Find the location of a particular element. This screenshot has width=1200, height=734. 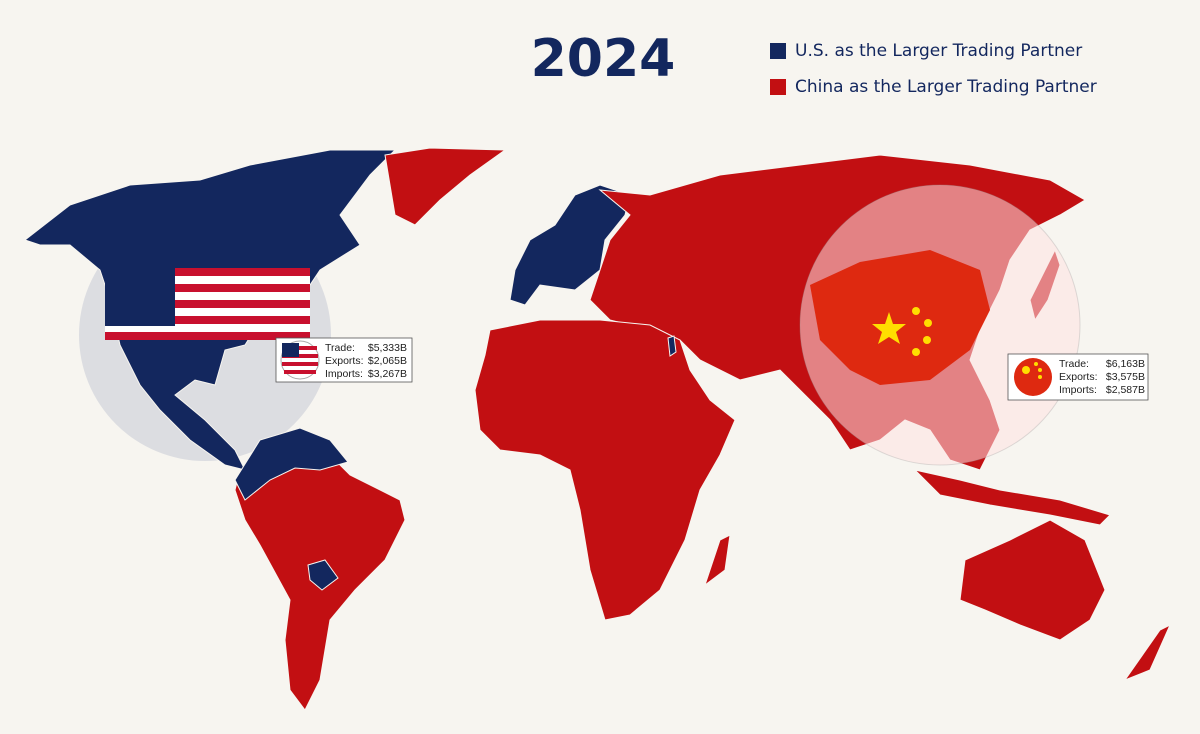

indonesia is located at coordinates (1012, 497).